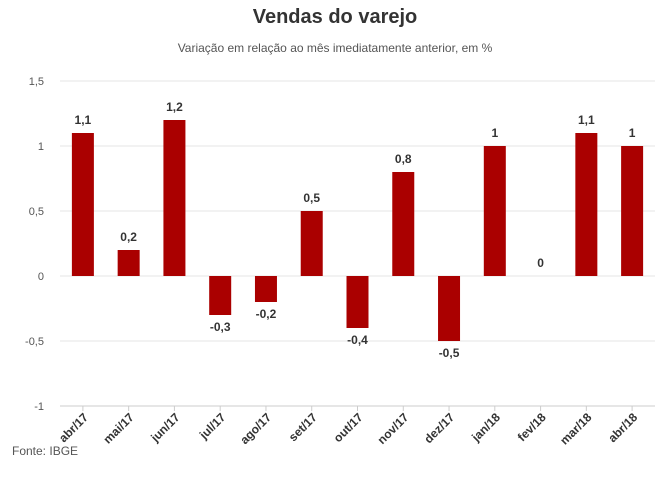  What do you see at coordinates (36, 212) in the screenshot?
I see `y-tick-label: 0,5` at bounding box center [36, 212].